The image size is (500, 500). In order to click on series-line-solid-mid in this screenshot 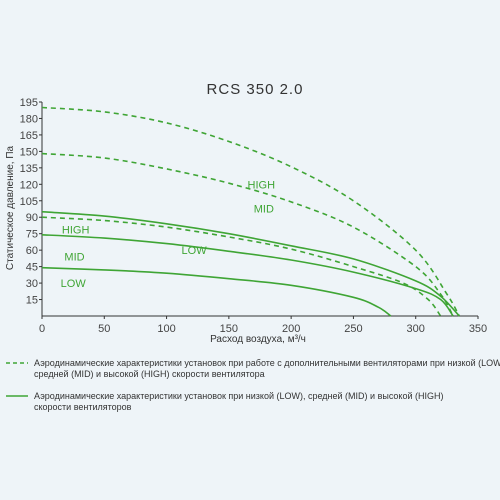, I will do `click(247, 275)`.